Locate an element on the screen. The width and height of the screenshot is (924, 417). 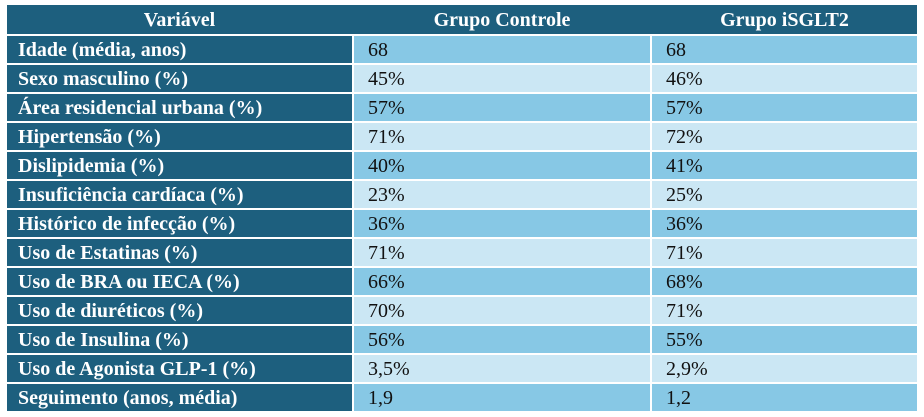
table-row: Insuficiência cardíaca (%) 23% 25% is located at coordinates (462, 194).